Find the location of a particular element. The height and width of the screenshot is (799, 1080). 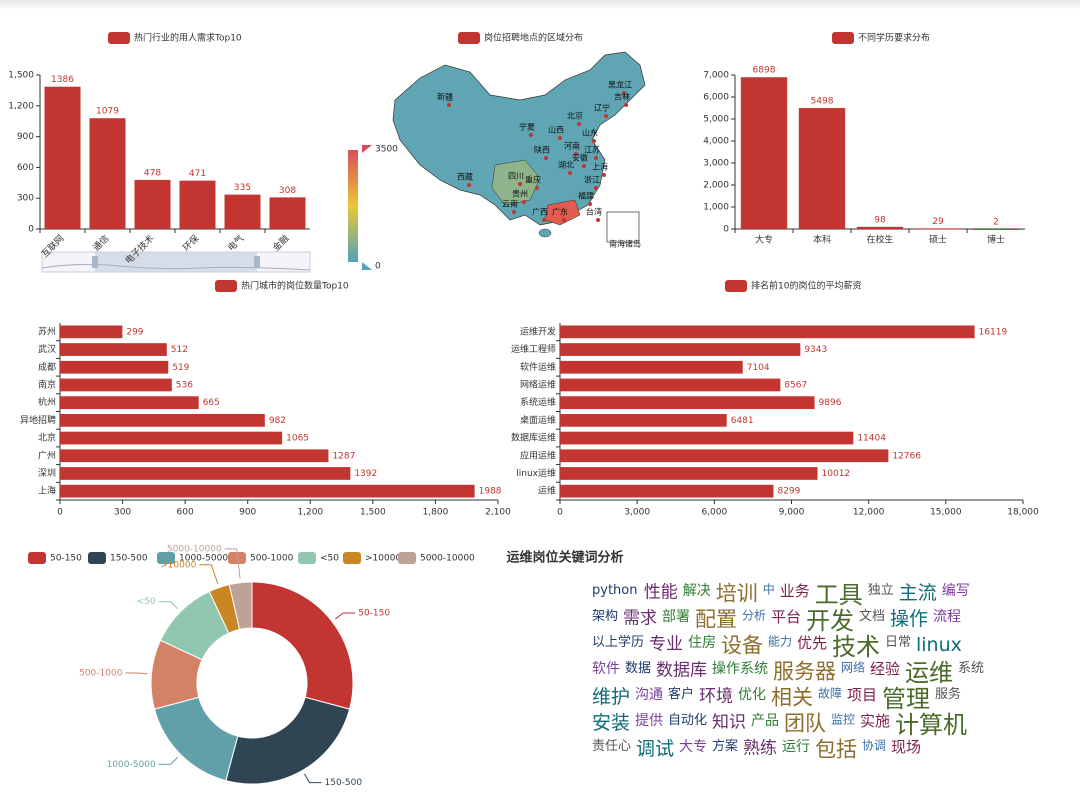

keyword: 系统 is located at coordinates (971, 668).